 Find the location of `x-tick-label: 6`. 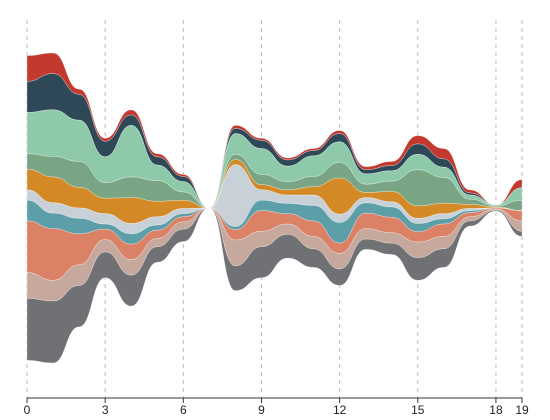

x-tick-label: 6 is located at coordinates (183, 410).